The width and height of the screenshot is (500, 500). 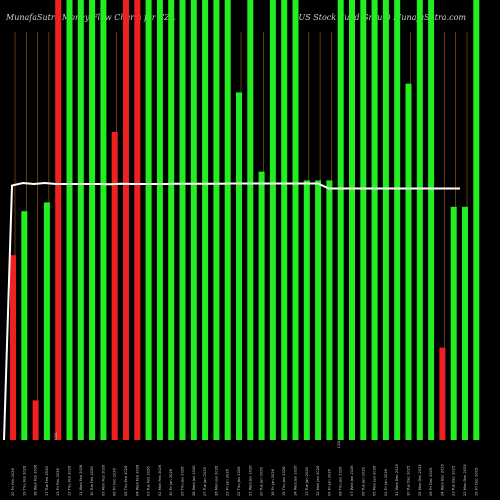 I want to click on x-tick-label-14: 30 Fri Jan 2026, so click(x=171, y=482).